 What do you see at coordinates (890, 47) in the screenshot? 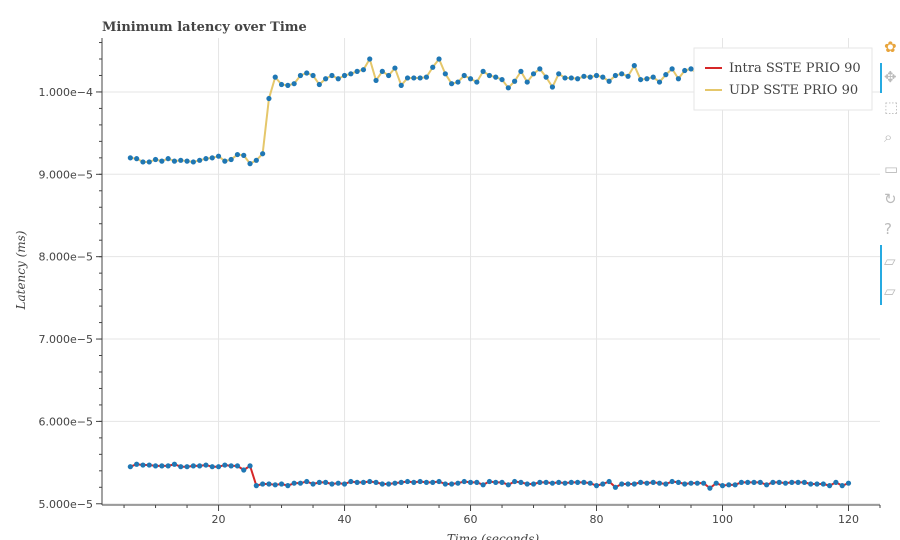
I see `bokeh-logo-icon: ✿` at bounding box center [890, 47].